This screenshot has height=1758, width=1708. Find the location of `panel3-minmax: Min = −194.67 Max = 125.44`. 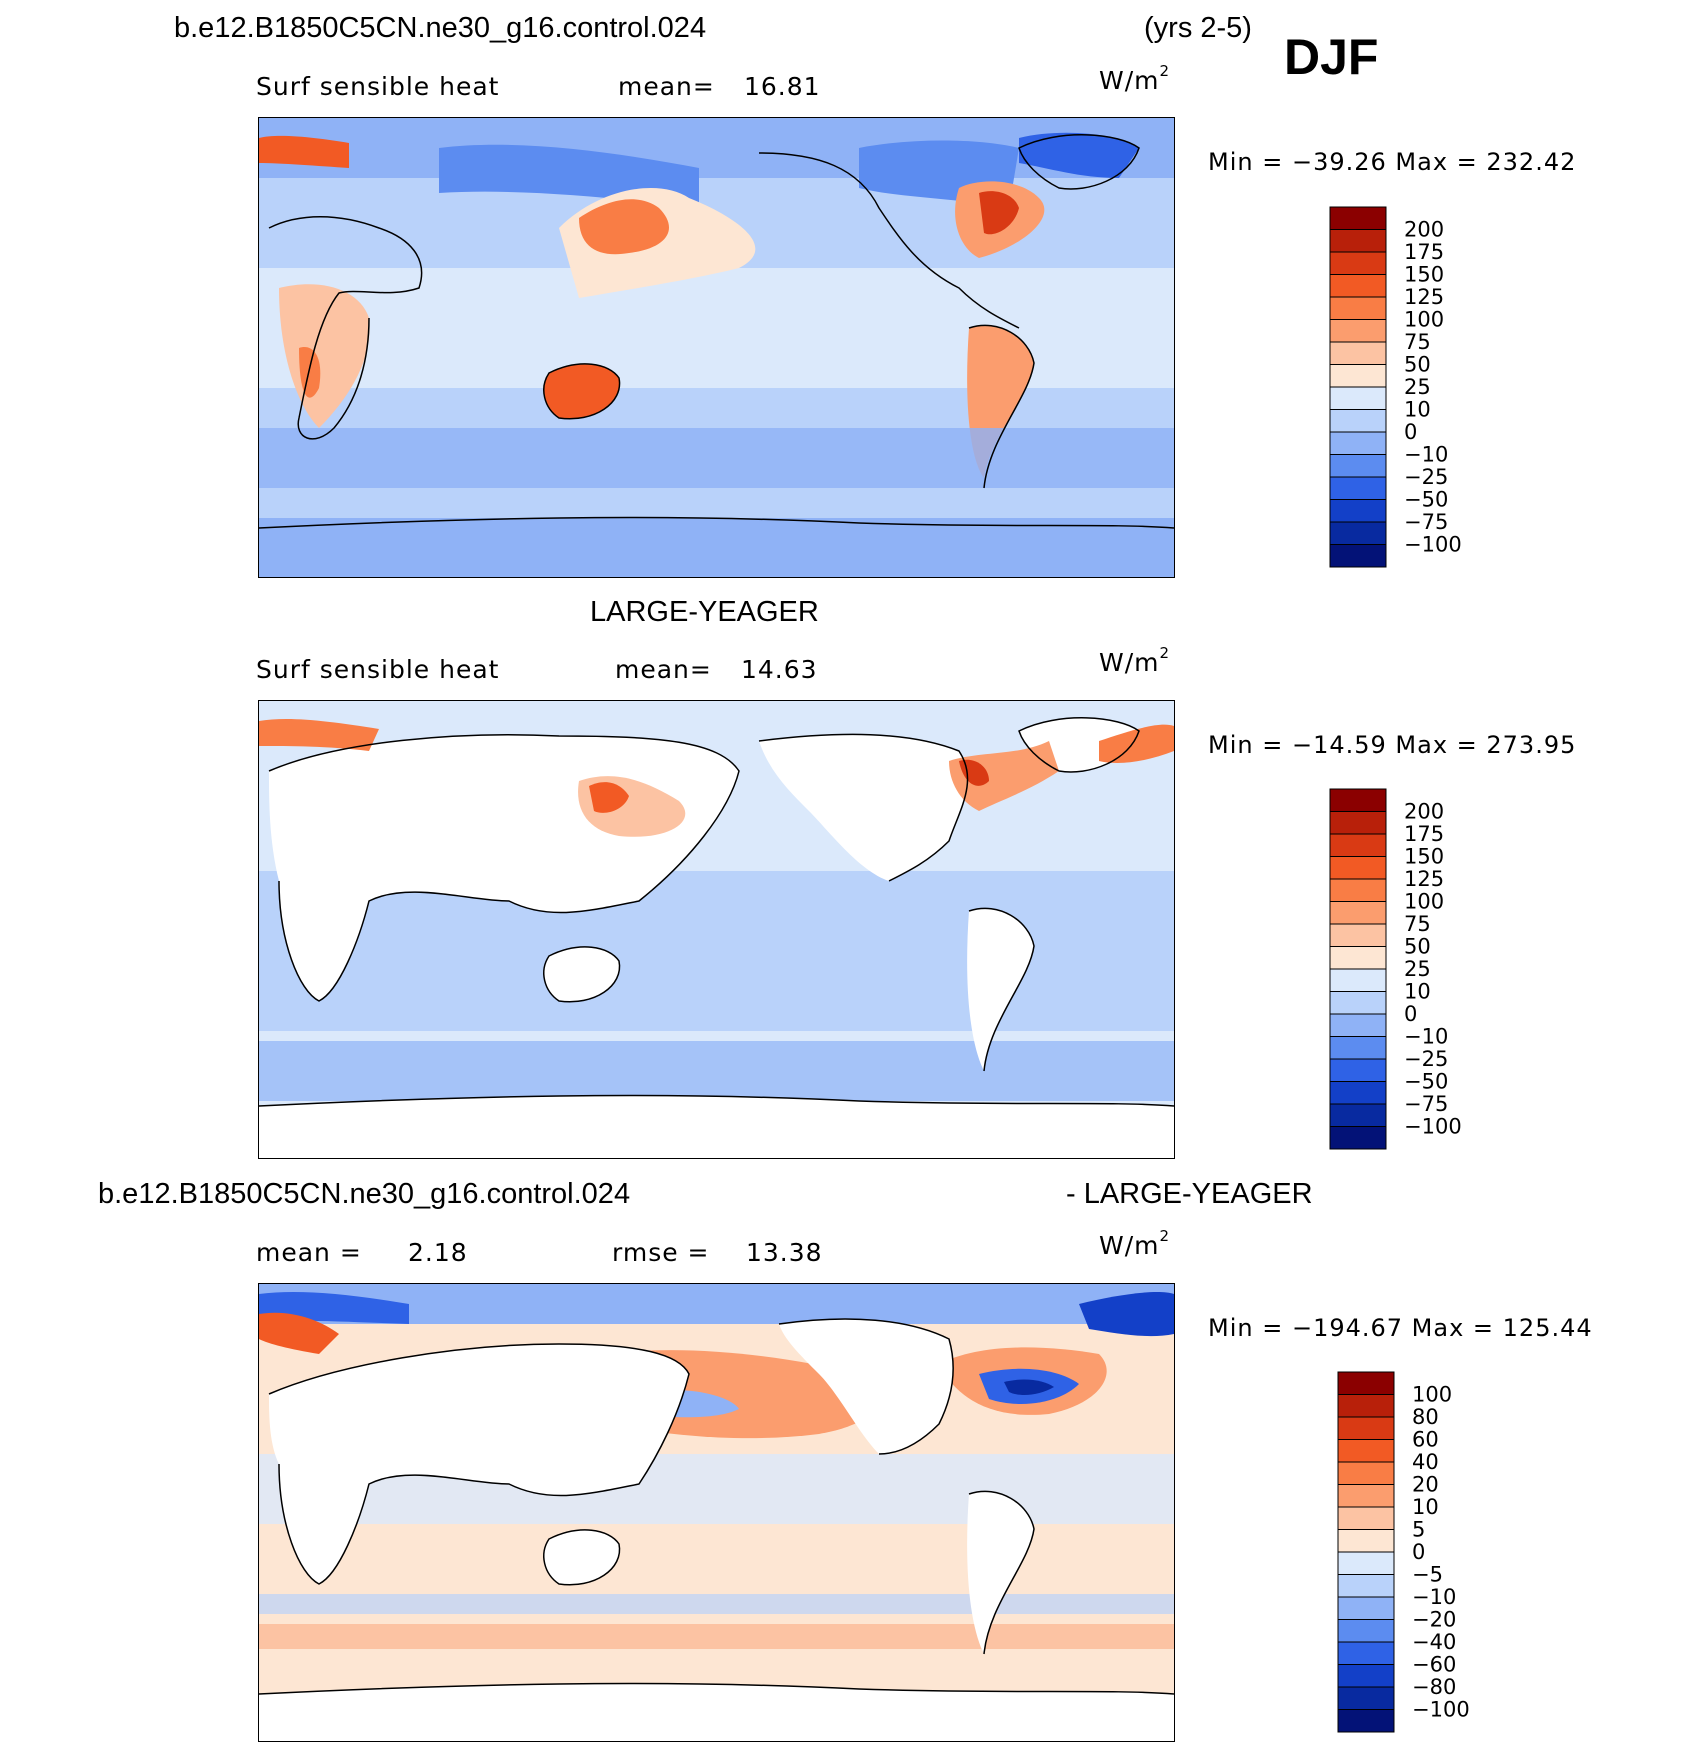

panel3-minmax: Min = −194.67 Max = 125.44 is located at coordinates (1400, 1328).